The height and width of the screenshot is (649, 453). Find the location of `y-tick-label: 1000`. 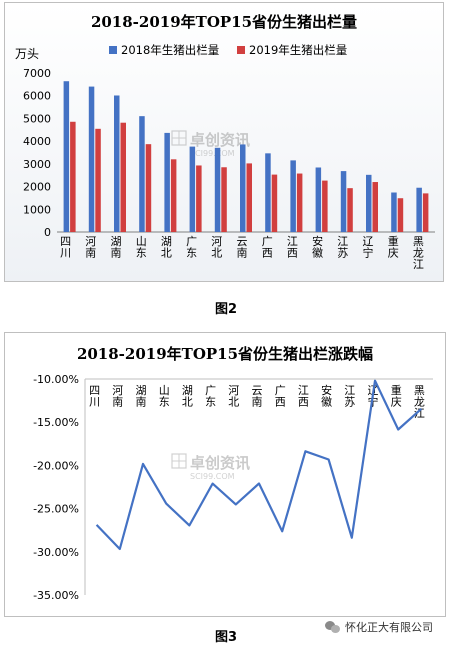

y-tick-label: 1000 is located at coordinates (37, 209).